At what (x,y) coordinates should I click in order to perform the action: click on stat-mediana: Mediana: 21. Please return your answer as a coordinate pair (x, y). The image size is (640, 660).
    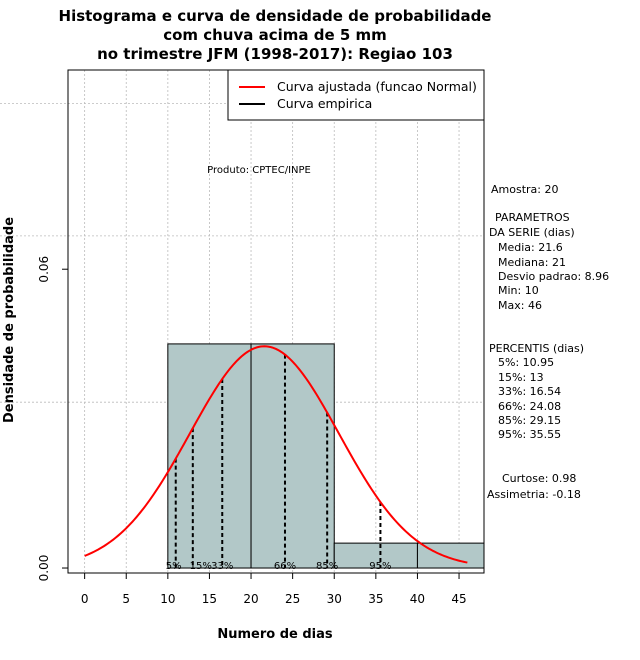
    Looking at the image, I should click on (532, 262).